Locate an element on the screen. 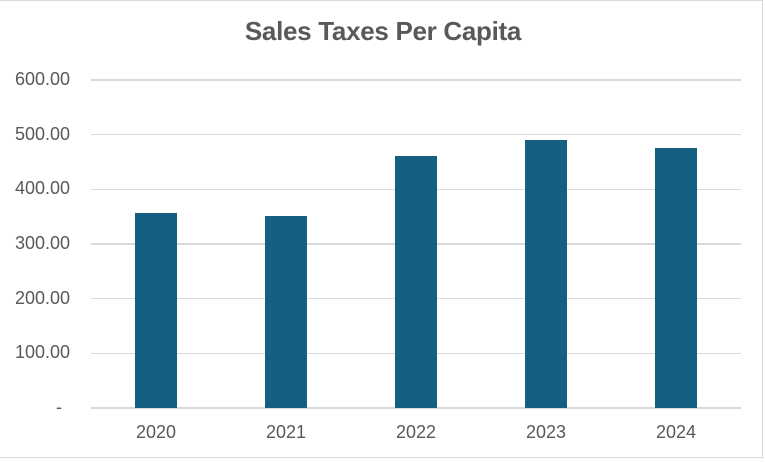 This screenshot has height=462, width=766. x-tick-label-2021: 2021 is located at coordinates (286, 432).